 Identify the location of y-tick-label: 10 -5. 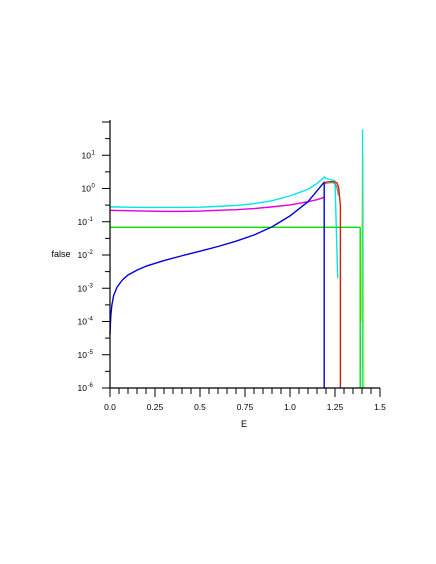
(86, 355).